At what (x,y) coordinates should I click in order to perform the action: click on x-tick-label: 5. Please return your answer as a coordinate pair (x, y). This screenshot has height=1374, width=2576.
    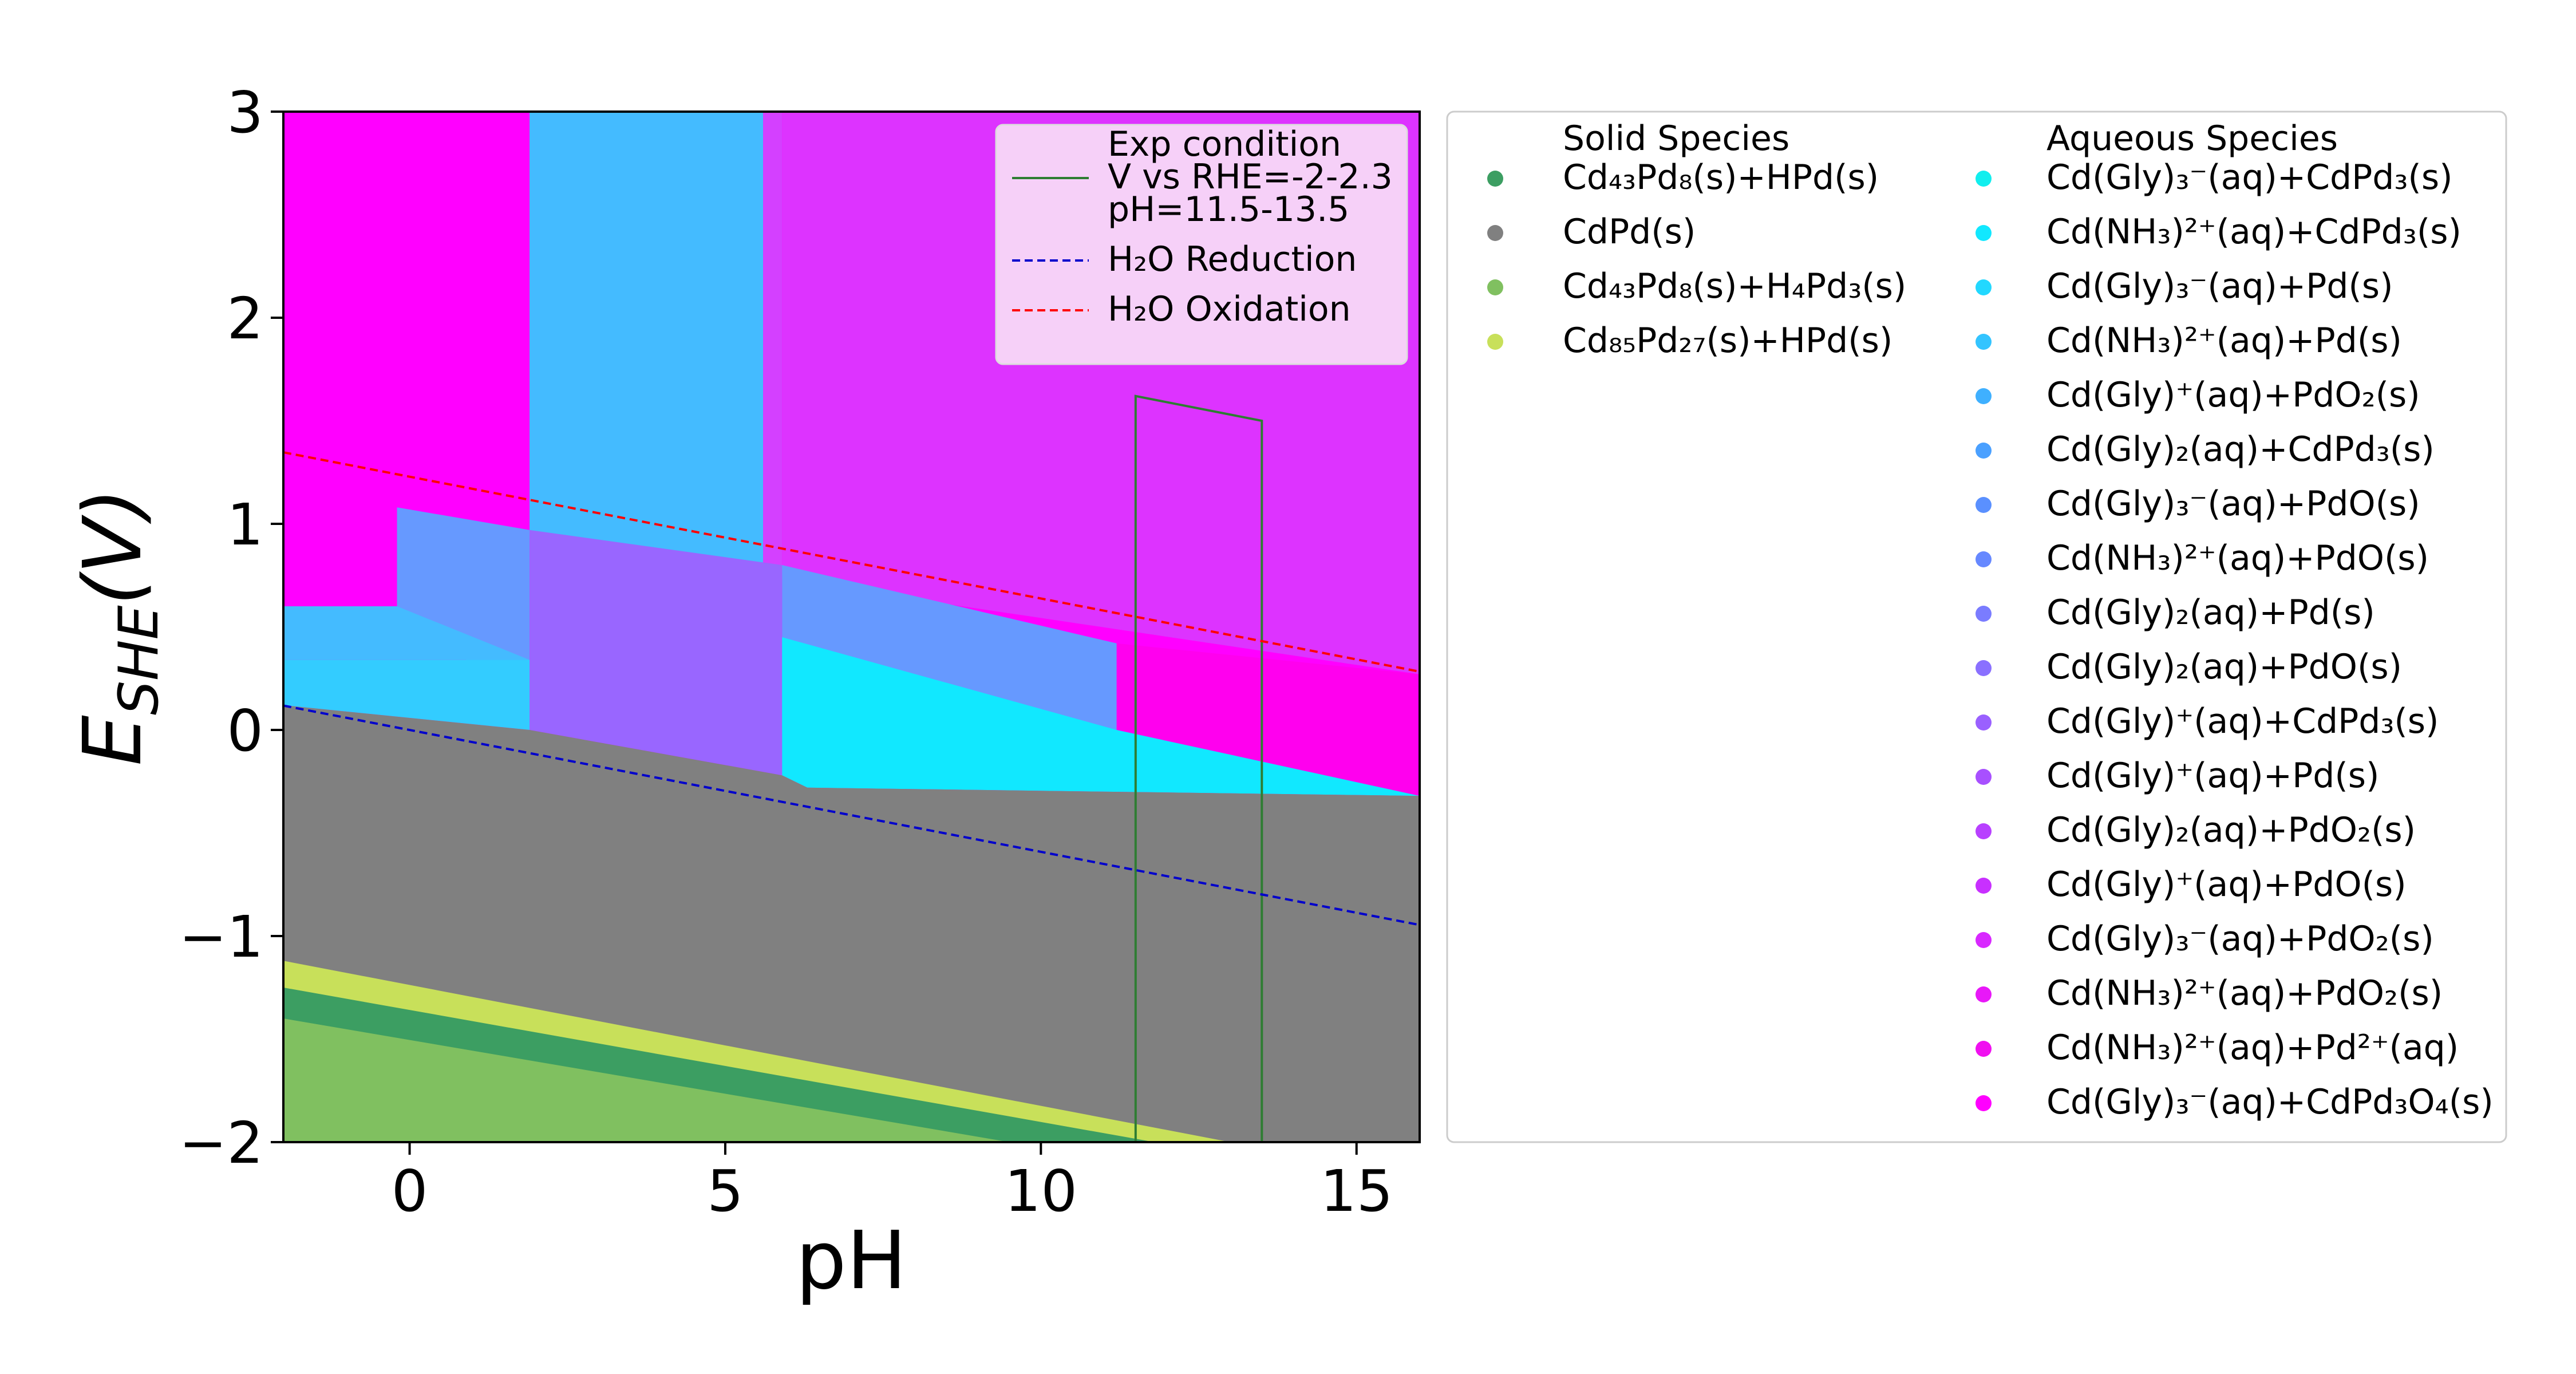
    Looking at the image, I should click on (725, 1191).